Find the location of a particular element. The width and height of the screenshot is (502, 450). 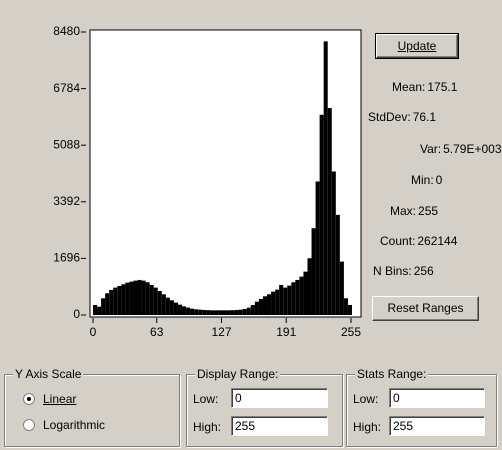

stat-row: Mean: 175.1 is located at coordinates (424, 87).